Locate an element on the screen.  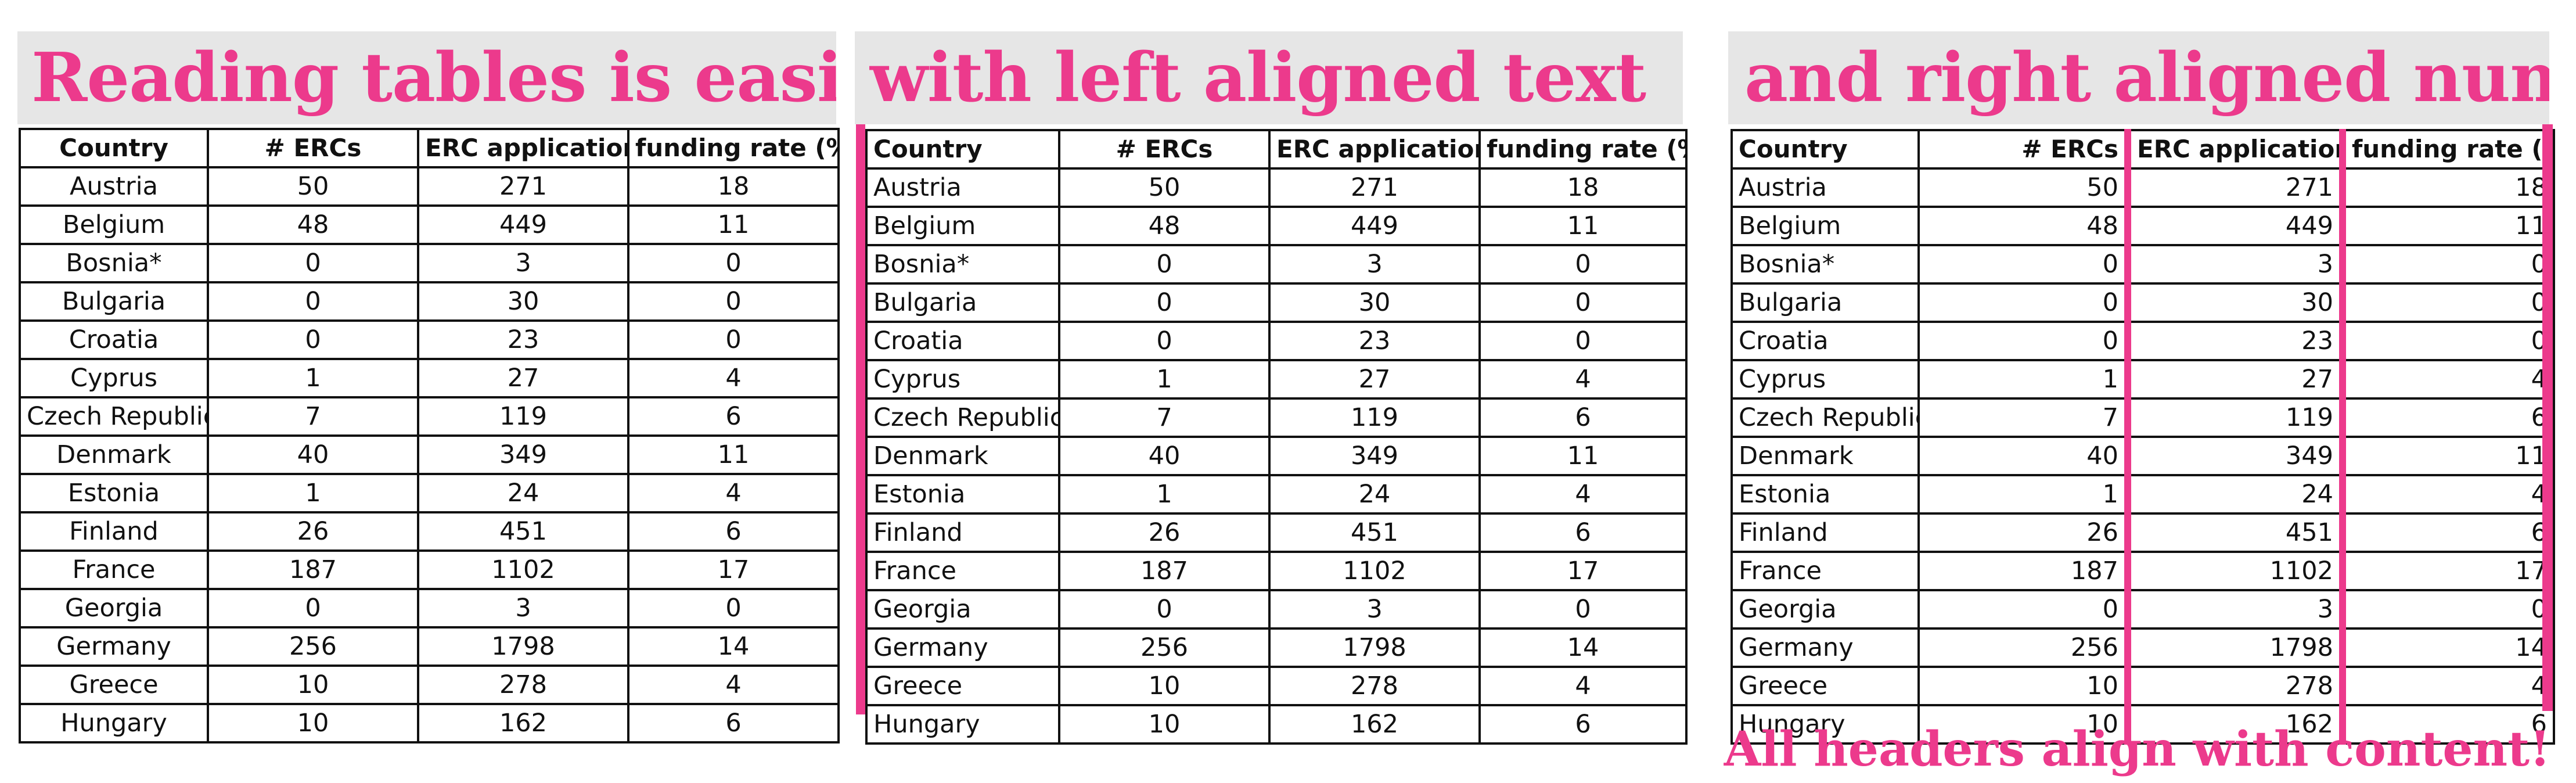
value-cell: 3 is located at coordinates (523, 608).